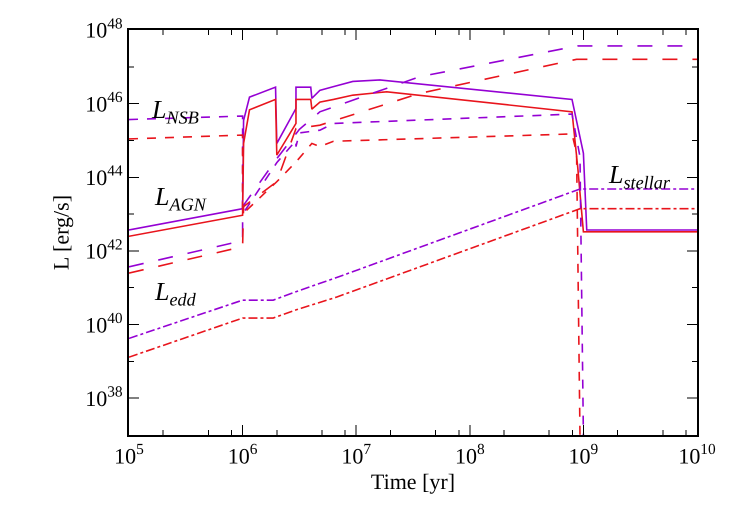 Image resolution: width=743 pixels, height=519 pixels. What do you see at coordinates (639, 176) in the screenshot?
I see `annotation: L$_{stellar}$` at bounding box center [639, 176].